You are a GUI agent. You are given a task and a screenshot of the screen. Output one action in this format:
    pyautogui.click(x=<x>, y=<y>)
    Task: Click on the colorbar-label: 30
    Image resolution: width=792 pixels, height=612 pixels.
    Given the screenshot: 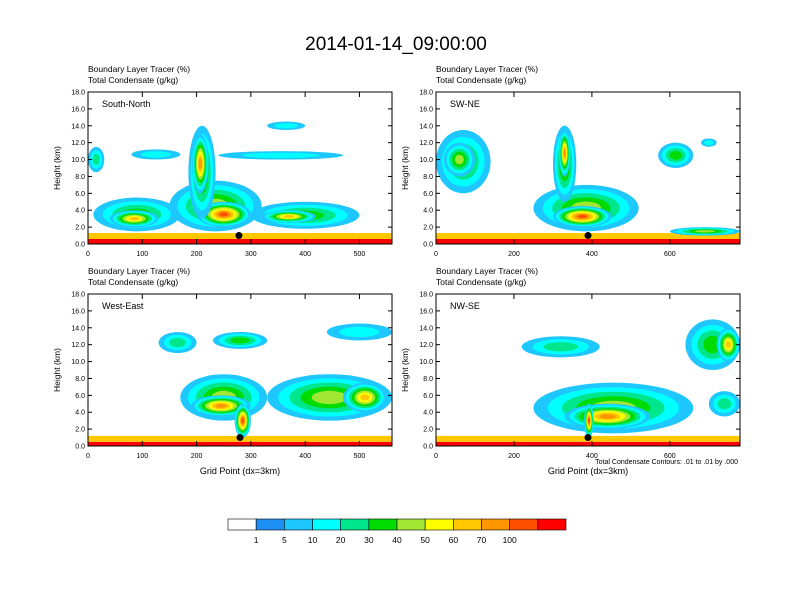 What is the action you would take?
    pyautogui.click(x=369, y=540)
    